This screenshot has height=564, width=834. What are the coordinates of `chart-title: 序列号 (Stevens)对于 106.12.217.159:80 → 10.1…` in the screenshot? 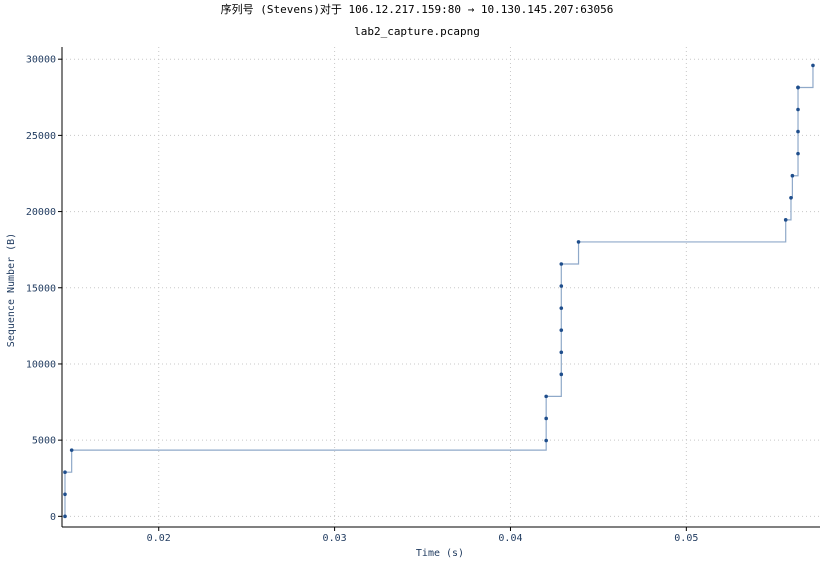 It's located at (417, 9).